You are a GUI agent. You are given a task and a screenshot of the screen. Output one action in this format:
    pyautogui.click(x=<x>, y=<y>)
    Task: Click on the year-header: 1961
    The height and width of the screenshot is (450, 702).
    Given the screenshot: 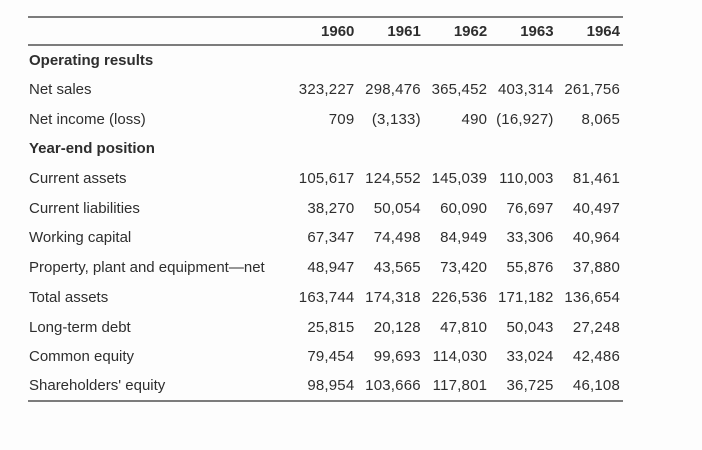 What is the action you would take?
    pyautogui.click(x=404, y=31)
    